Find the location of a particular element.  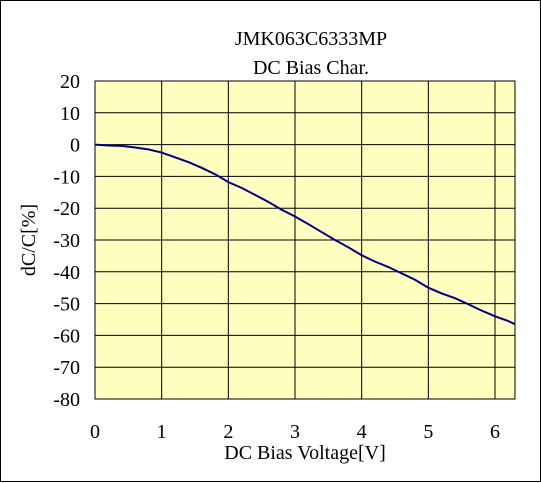

y-tick-label: -20 is located at coordinates (66, 209).